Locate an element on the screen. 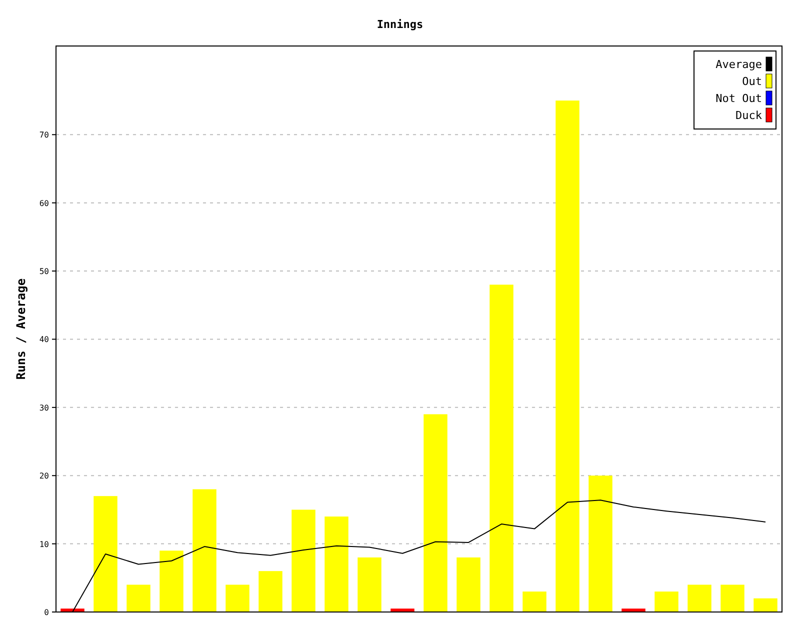  y-tick-label: 70 is located at coordinates (44, 135).